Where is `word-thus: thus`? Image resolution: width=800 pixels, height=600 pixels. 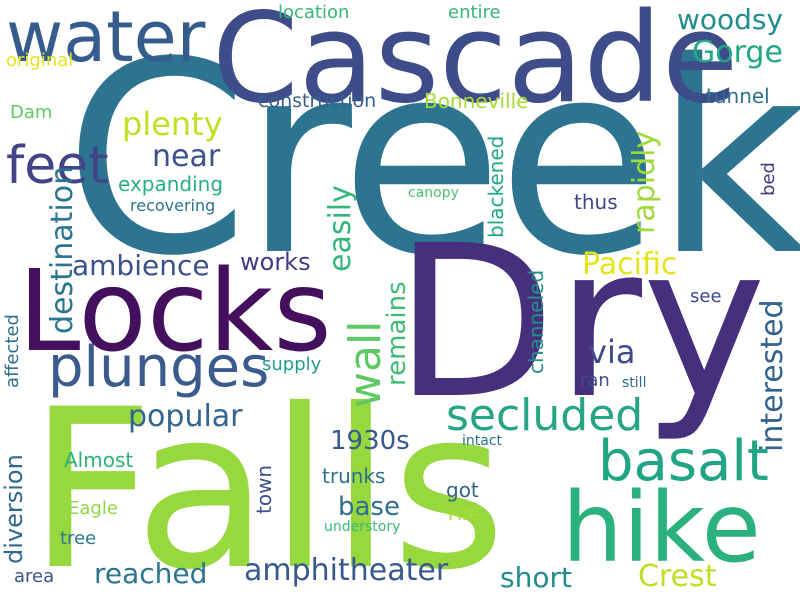 word-thus: thus is located at coordinates (596, 202).